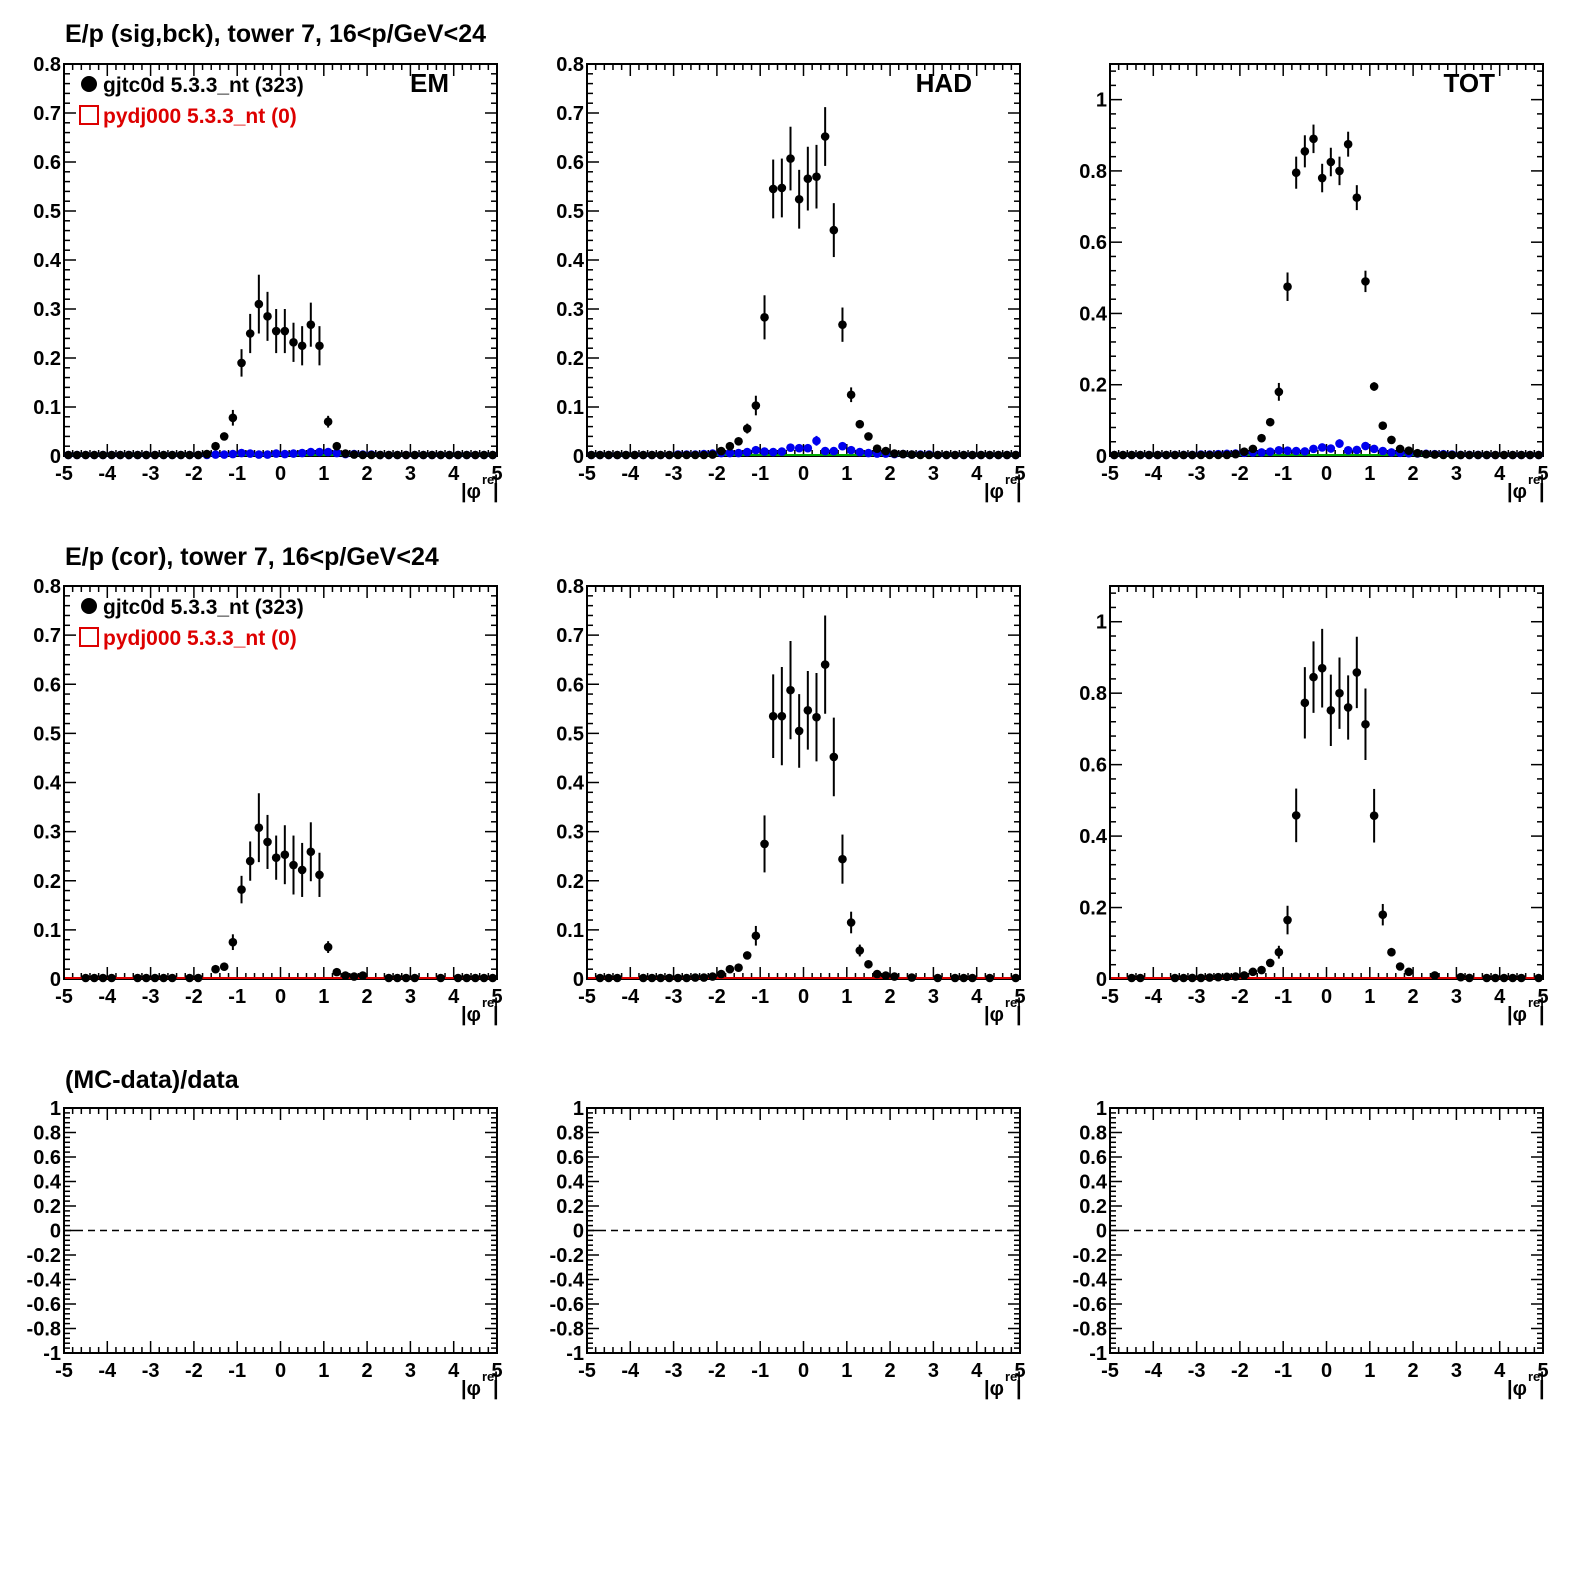  Describe the element at coordinates (367, 997) in the screenshot. I see `x-tick-label: 2` at that location.